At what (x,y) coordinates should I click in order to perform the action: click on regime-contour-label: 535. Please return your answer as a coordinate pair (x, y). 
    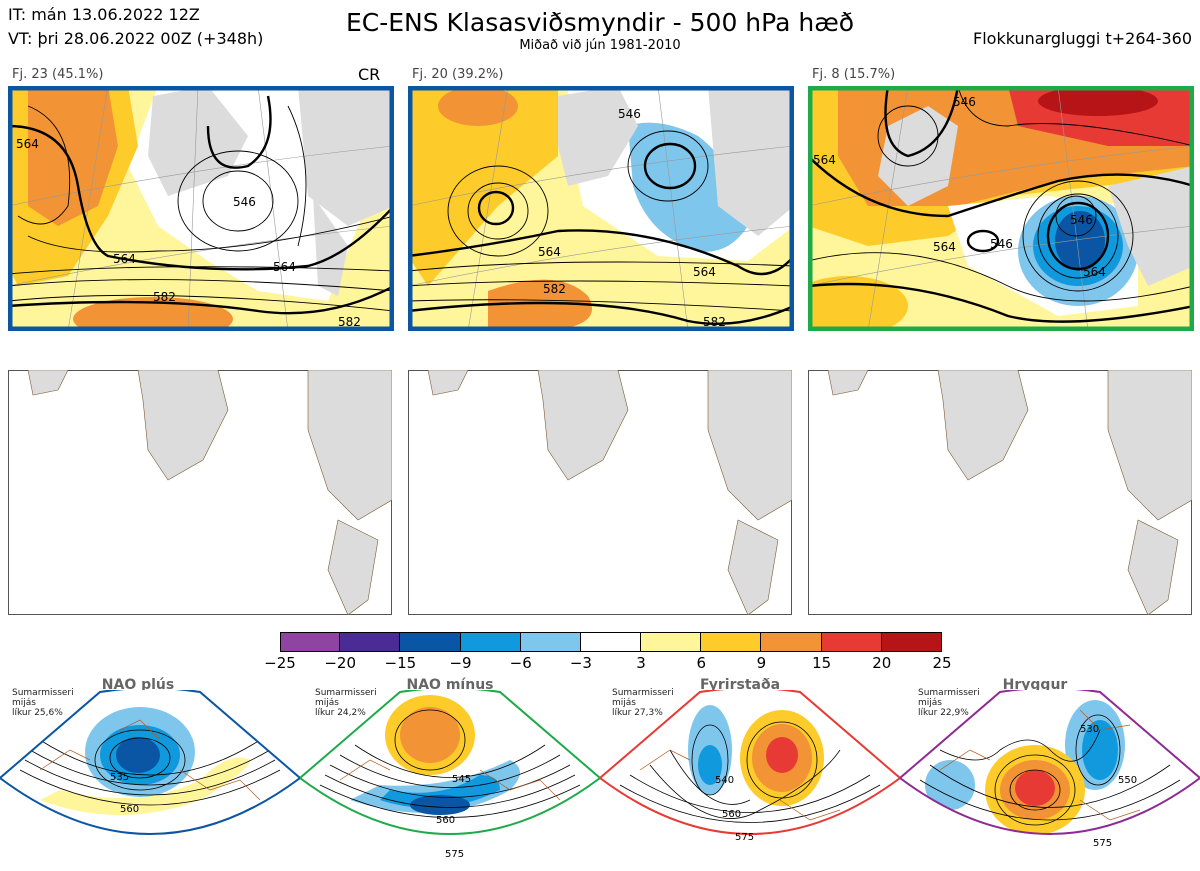
    Looking at the image, I should click on (119, 777).